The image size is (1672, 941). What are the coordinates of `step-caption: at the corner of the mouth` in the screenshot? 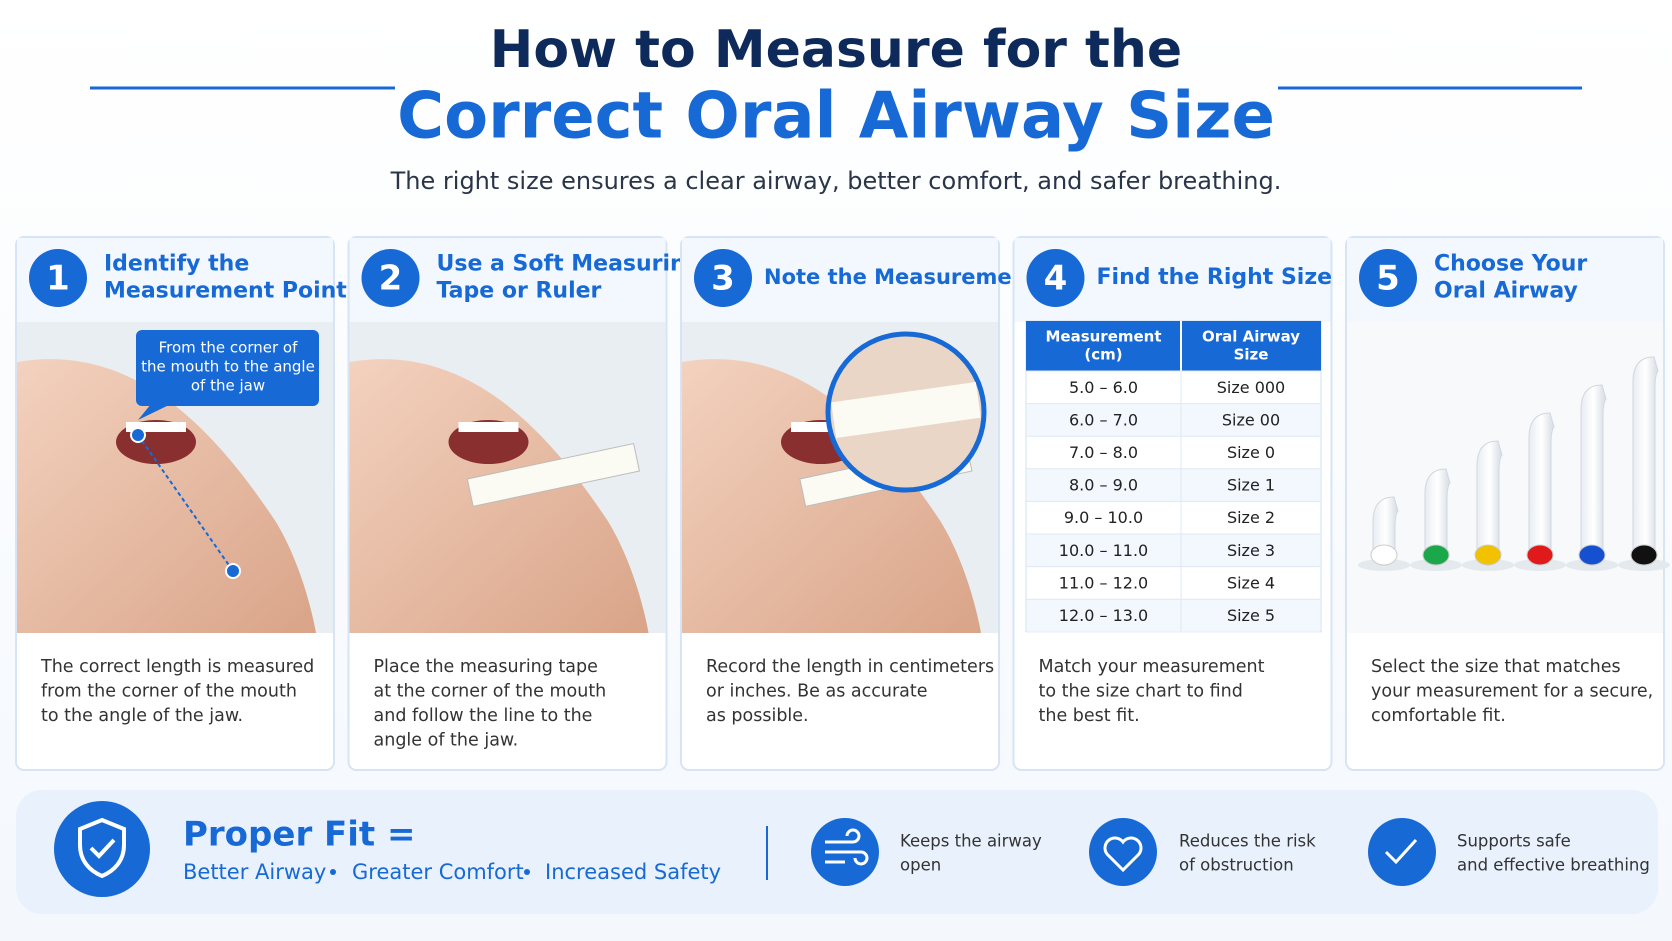 It's located at (490, 692).